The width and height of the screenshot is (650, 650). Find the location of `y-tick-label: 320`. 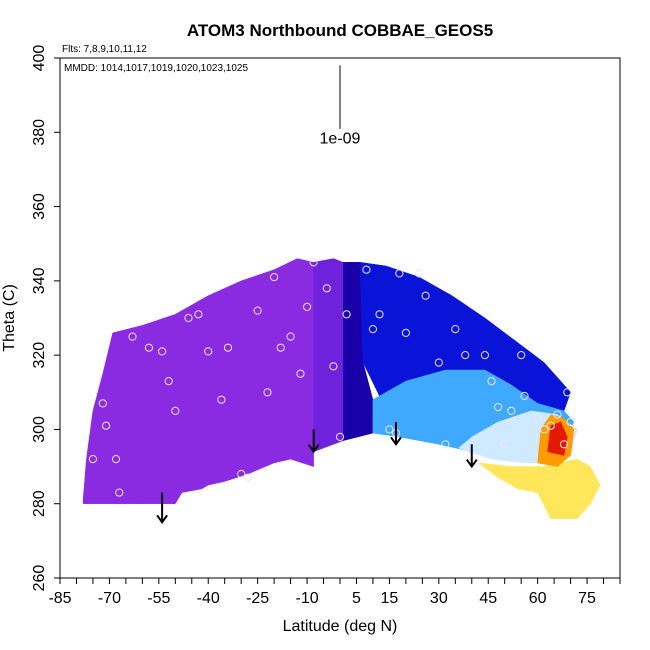

y-tick-label: 320 is located at coordinates (39, 355).